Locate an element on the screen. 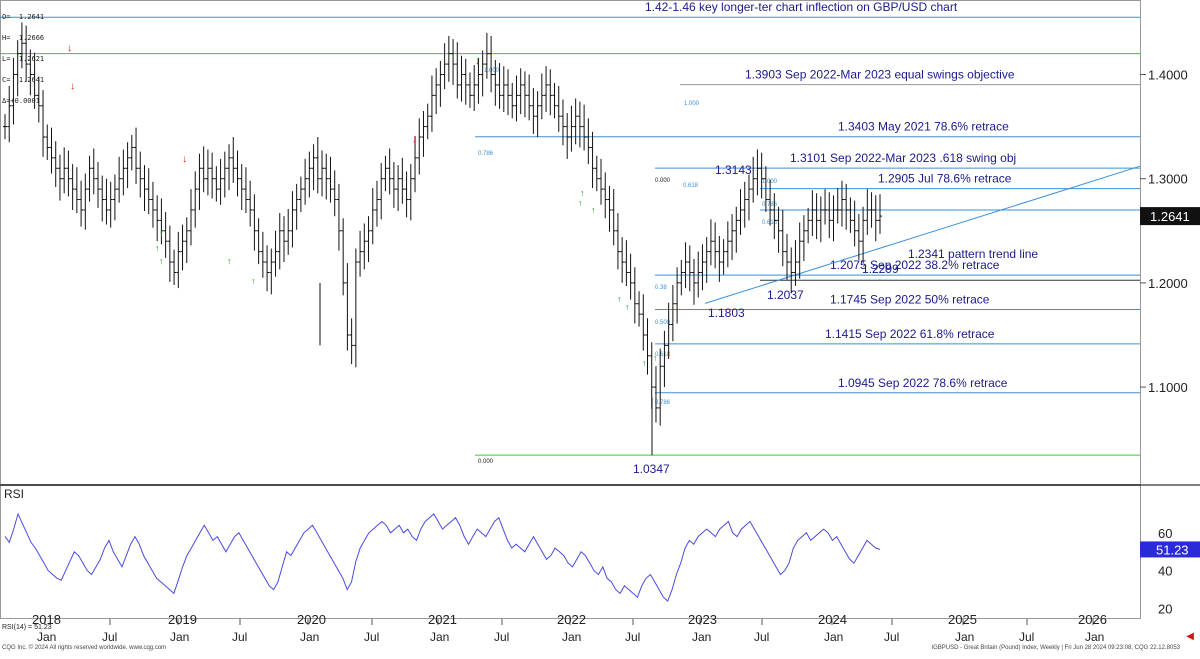  rsi-title: RSI is located at coordinates (14, 494).